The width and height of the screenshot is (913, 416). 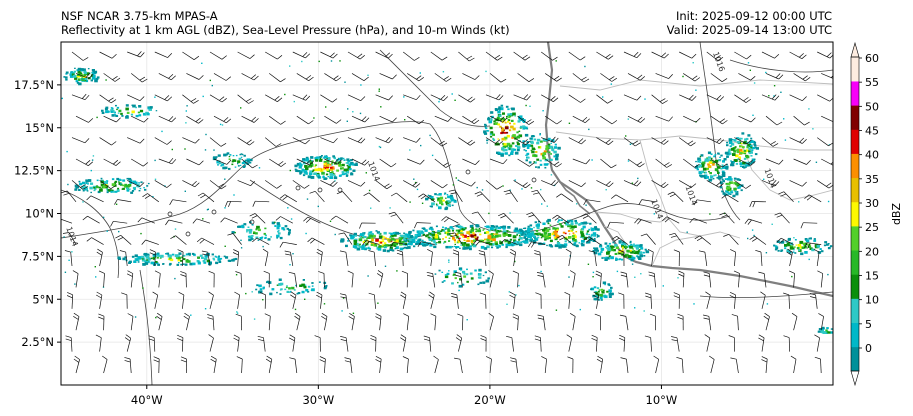 What do you see at coordinates (855, 214) in the screenshot?
I see `colorbar-frame` at bounding box center [855, 214].